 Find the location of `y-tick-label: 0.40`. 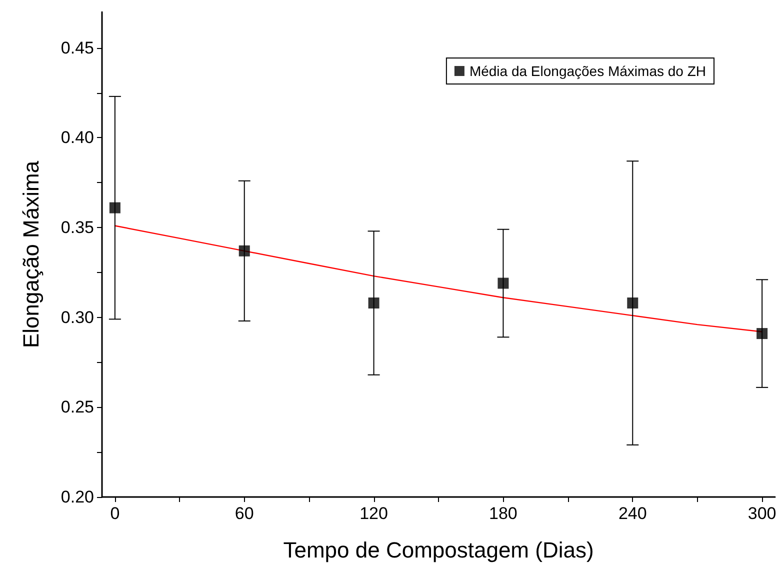

y-tick-label: 0.40 is located at coordinates (77, 138).